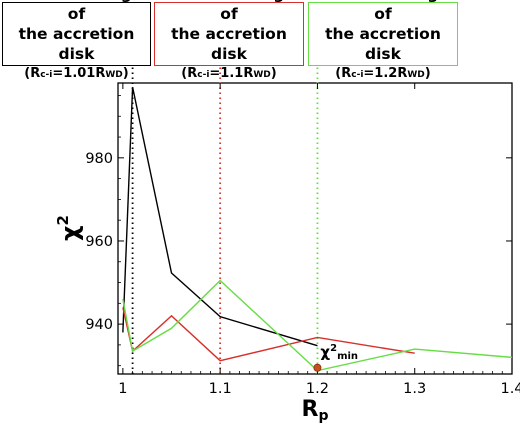 Image resolution: width=520 pixels, height=426 pixels. I want to click on x-tick-label: 1.3, so click(414, 389).